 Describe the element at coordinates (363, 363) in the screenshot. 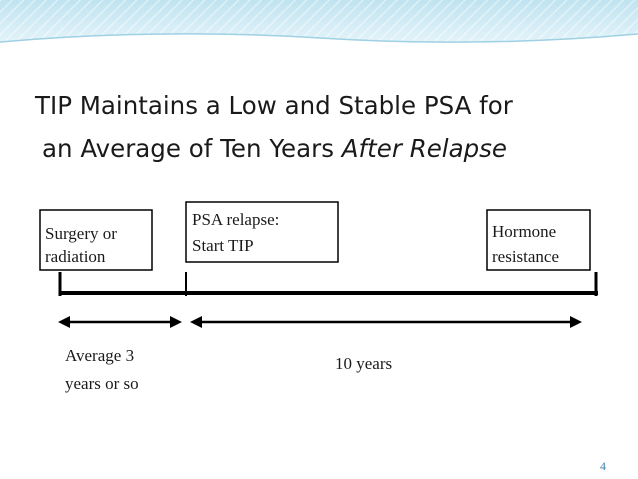

I see `span-label: 10 years` at that location.